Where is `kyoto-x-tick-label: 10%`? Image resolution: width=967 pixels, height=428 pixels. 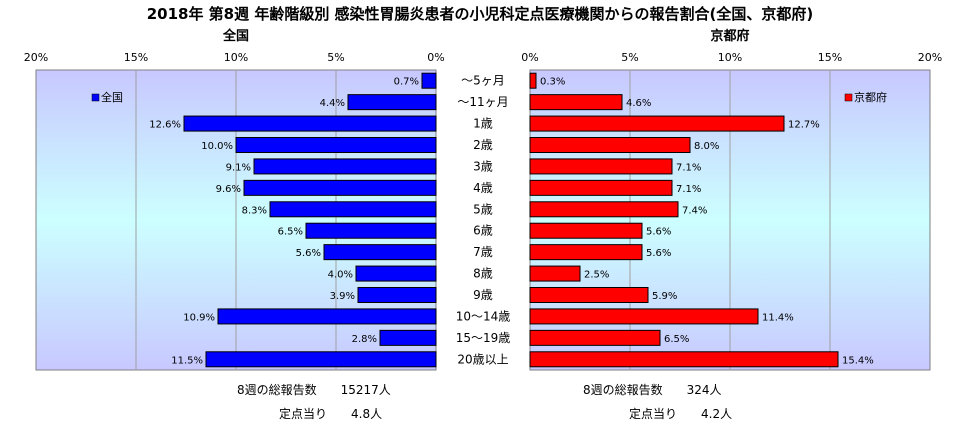 kyoto-x-tick-label: 10% is located at coordinates (730, 57).